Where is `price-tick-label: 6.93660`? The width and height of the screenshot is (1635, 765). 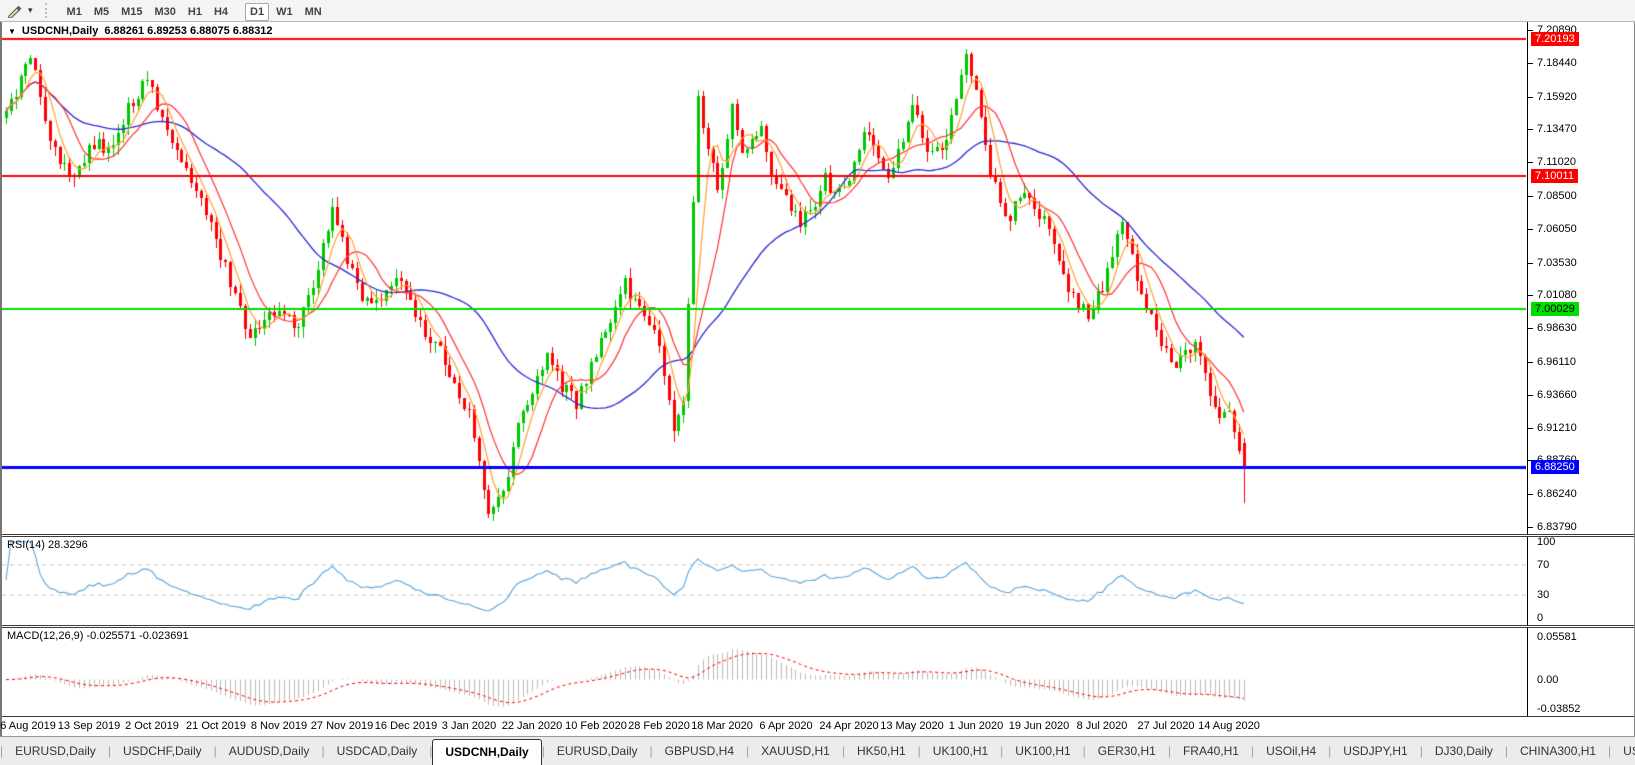 price-tick-label: 6.93660 is located at coordinates (1557, 395).